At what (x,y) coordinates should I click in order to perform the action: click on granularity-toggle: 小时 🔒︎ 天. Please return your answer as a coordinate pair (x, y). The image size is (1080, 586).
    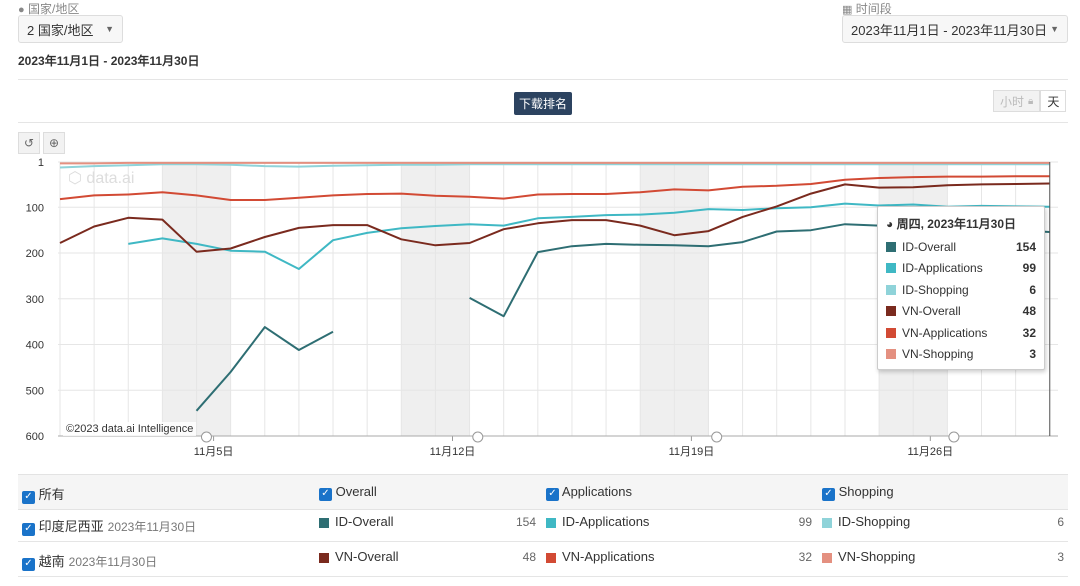
    Looking at the image, I should click on (1030, 101).